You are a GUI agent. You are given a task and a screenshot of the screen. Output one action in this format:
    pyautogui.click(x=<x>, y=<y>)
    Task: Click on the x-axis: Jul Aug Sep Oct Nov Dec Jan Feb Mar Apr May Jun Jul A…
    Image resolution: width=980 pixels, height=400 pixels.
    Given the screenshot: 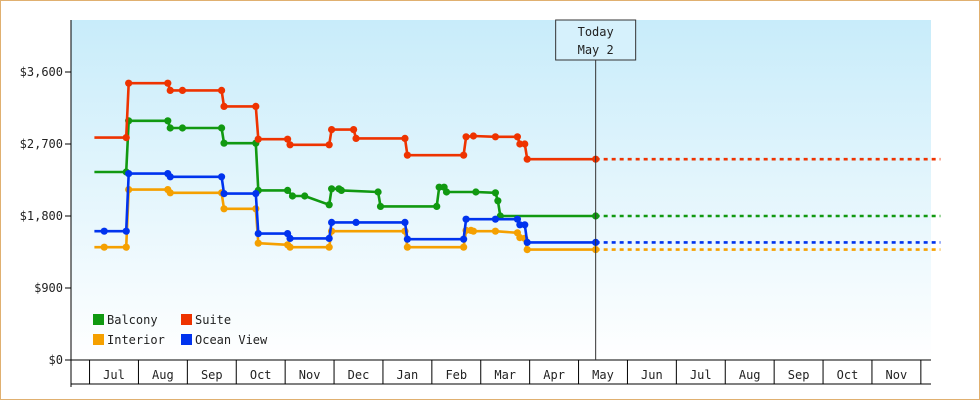 What is the action you would take?
    pyautogui.click(x=501, y=372)
    